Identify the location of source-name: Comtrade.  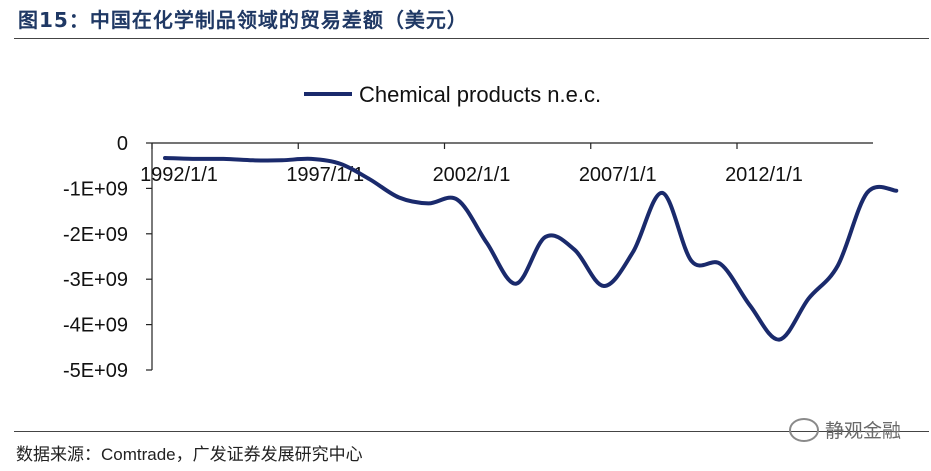
(138, 454).